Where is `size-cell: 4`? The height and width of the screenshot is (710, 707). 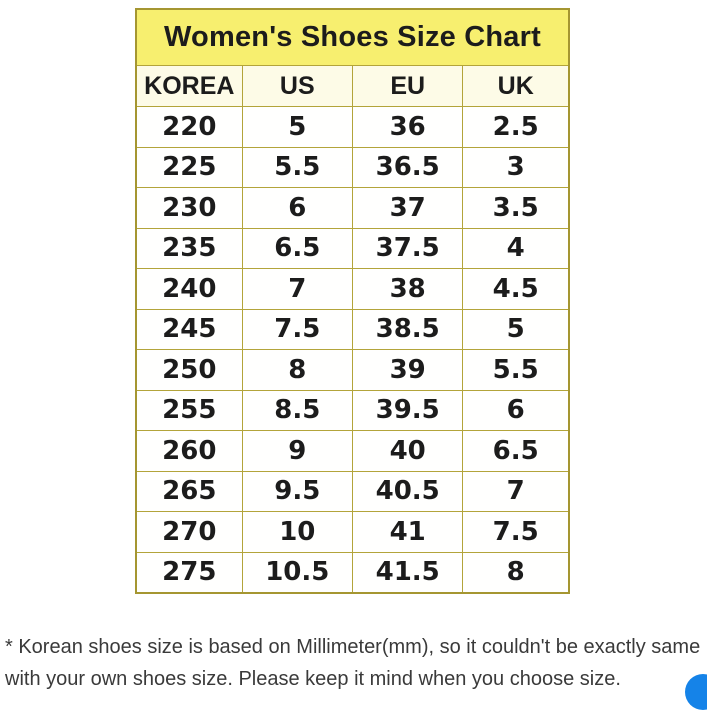
size-cell: 4 is located at coordinates (516, 248).